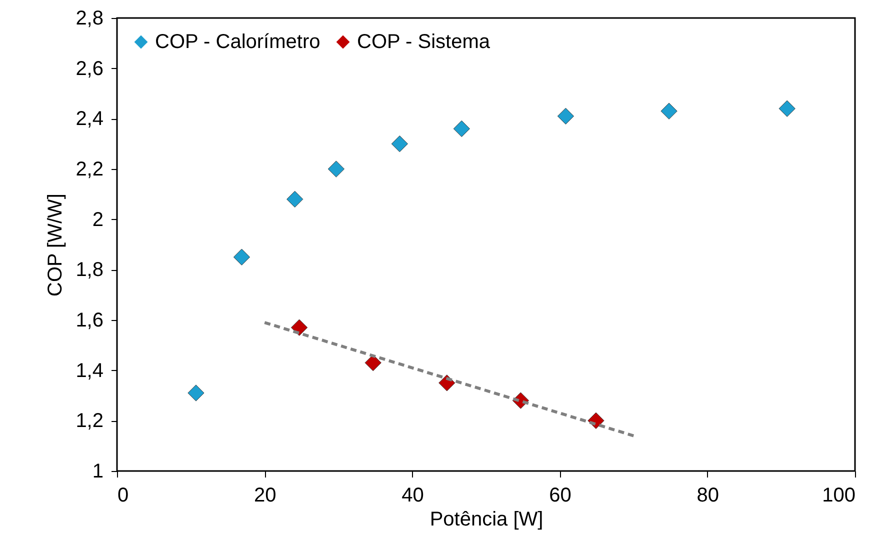 The height and width of the screenshot is (558, 881). Describe the element at coordinates (90, 321) in the screenshot. I see `y-tick-label: 1,6` at that location.